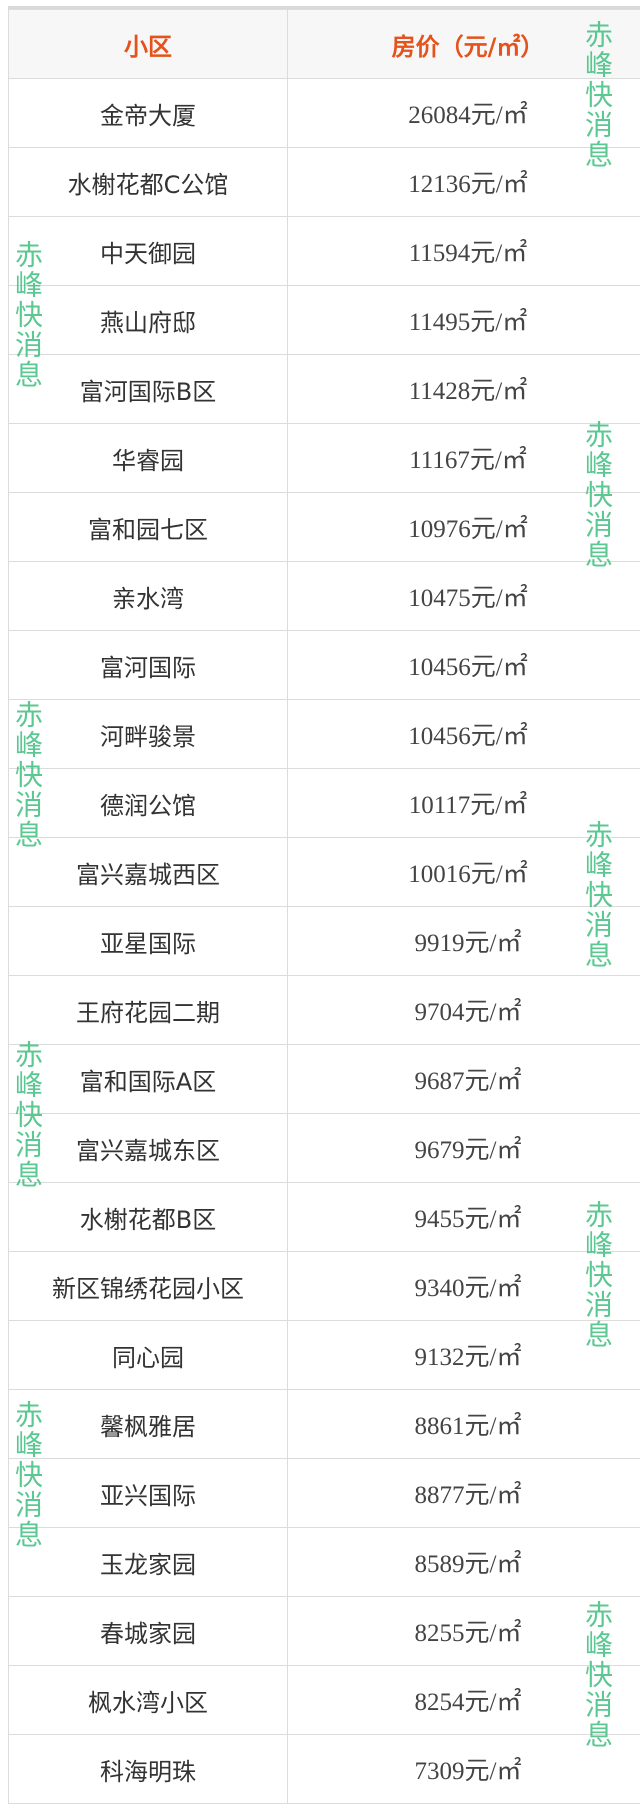 This screenshot has width=640, height=1804. Describe the element at coordinates (148, 1700) in the screenshot. I see `community-name: 枫水湾小区` at that location.